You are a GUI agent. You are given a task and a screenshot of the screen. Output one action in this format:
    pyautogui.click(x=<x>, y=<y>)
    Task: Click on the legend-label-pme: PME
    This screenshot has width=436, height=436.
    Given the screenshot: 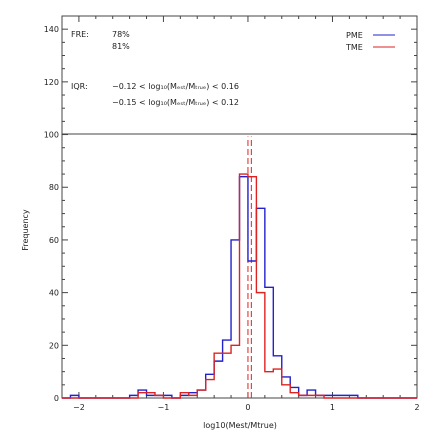 What is the action you would take?
    pyautogui.click(x=354, y=35)
    